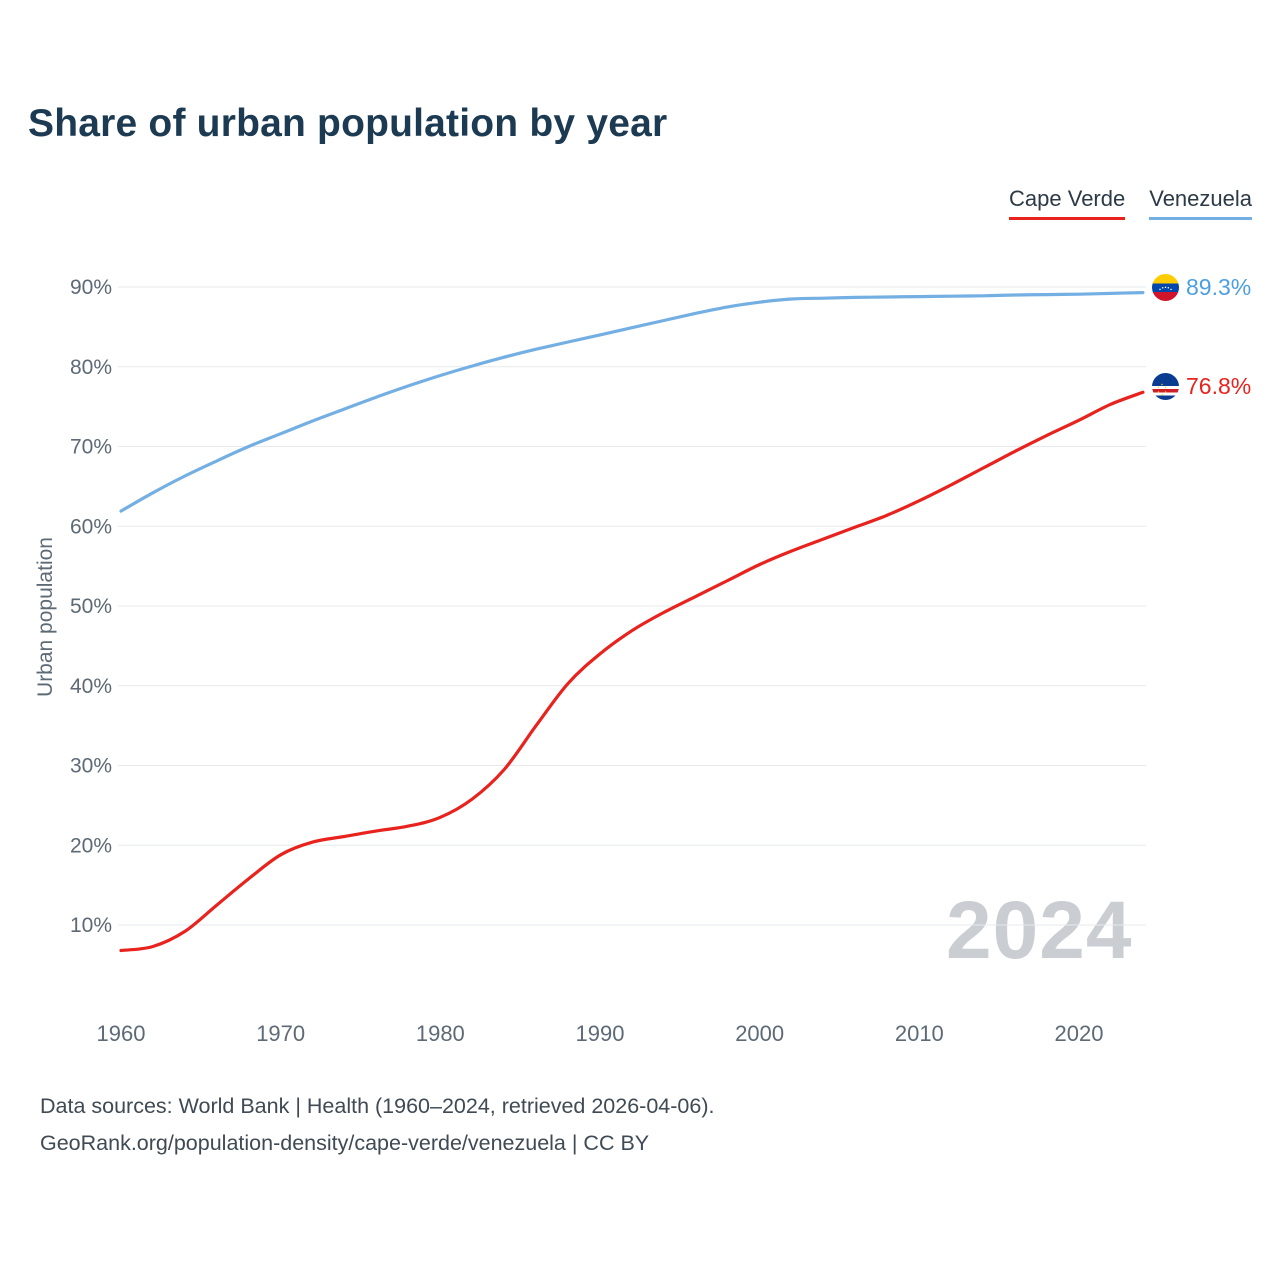  What do you see at coordinates (91, 606) in the screenshot?
I see `y-tick-label: 50%` at bounding box center [91, 606].